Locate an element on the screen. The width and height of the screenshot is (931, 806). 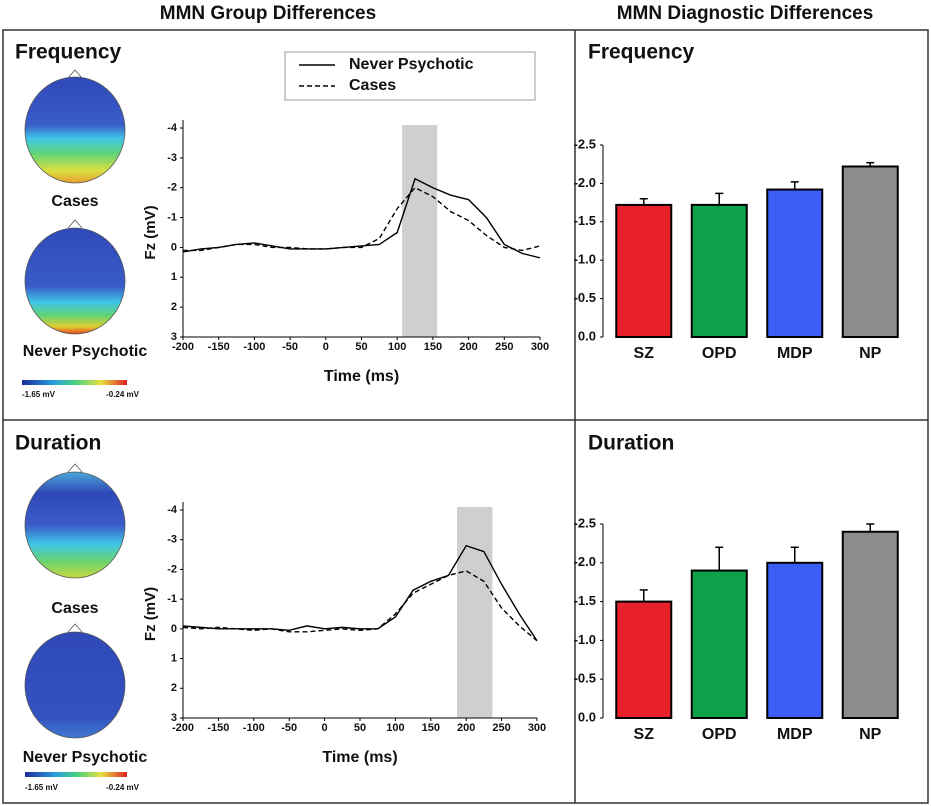
legend-box is located at coordinates (410, 76).